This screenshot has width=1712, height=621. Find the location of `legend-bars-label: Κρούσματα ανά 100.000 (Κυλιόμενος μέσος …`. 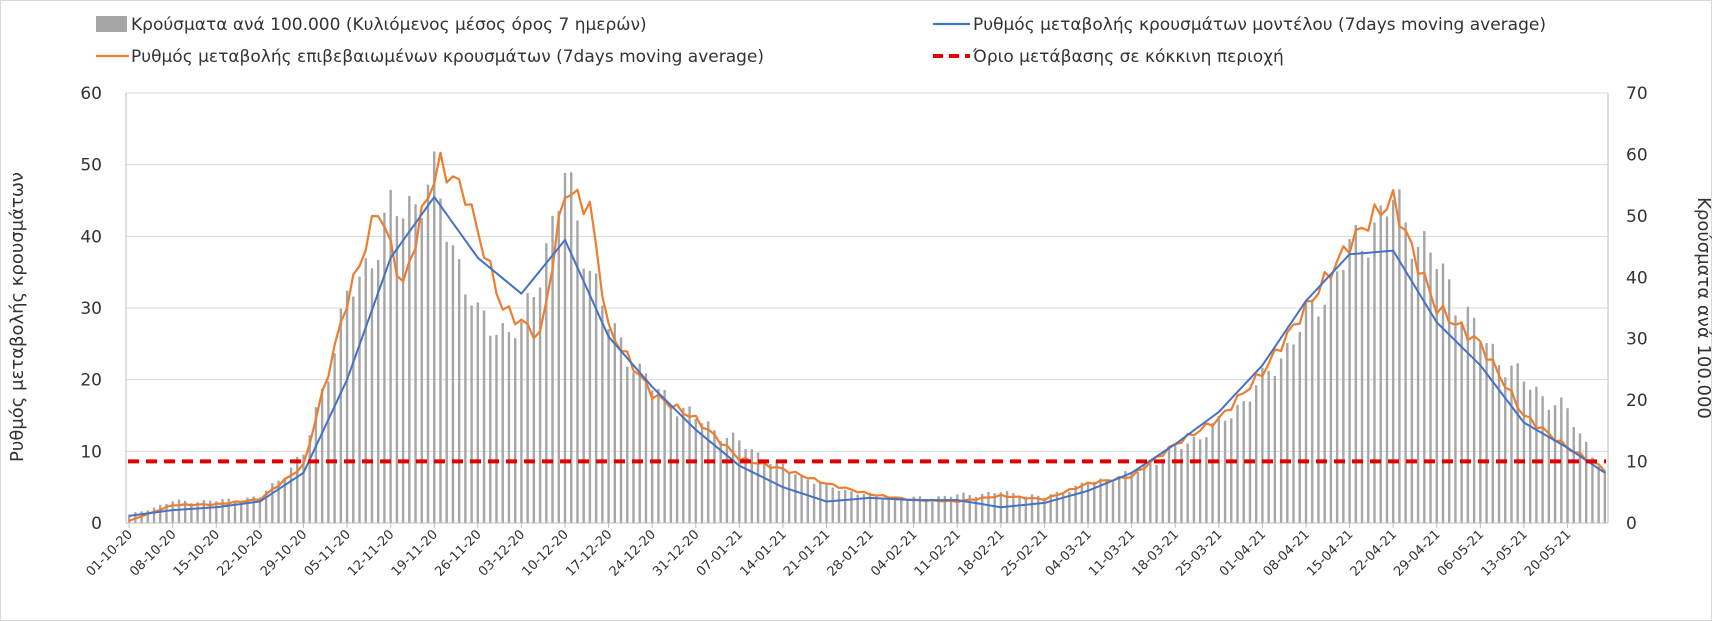

legend-bars-label: Κρούσματα ανά 100.000 (Κυλιόμενος μέσος … is located at coordinates (389, 25).